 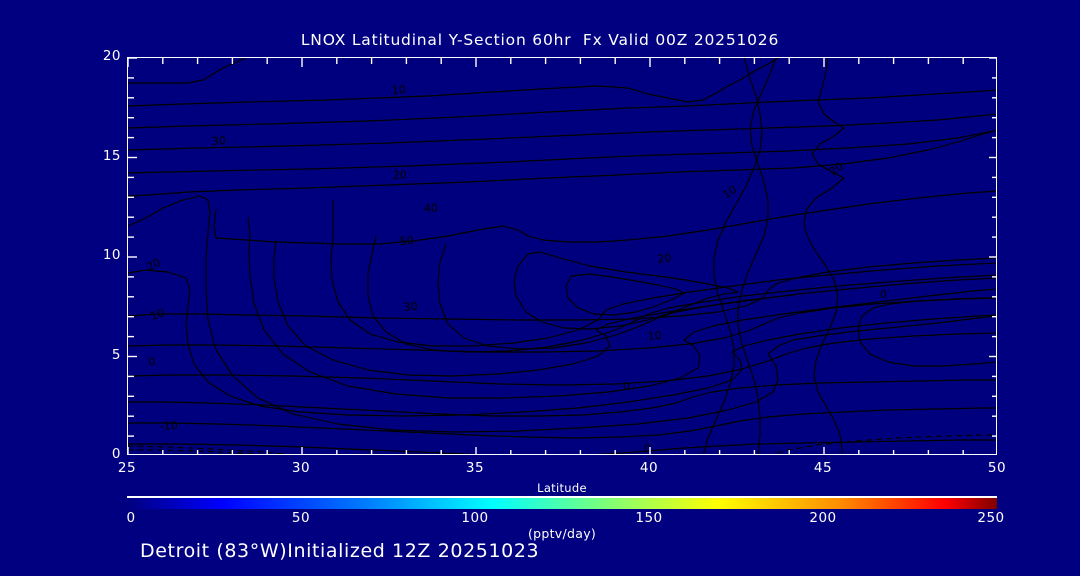 I want to click on footer-caption: Detroit (83°W)Initialized 12Z 20251023, so click(x=340, y=551).